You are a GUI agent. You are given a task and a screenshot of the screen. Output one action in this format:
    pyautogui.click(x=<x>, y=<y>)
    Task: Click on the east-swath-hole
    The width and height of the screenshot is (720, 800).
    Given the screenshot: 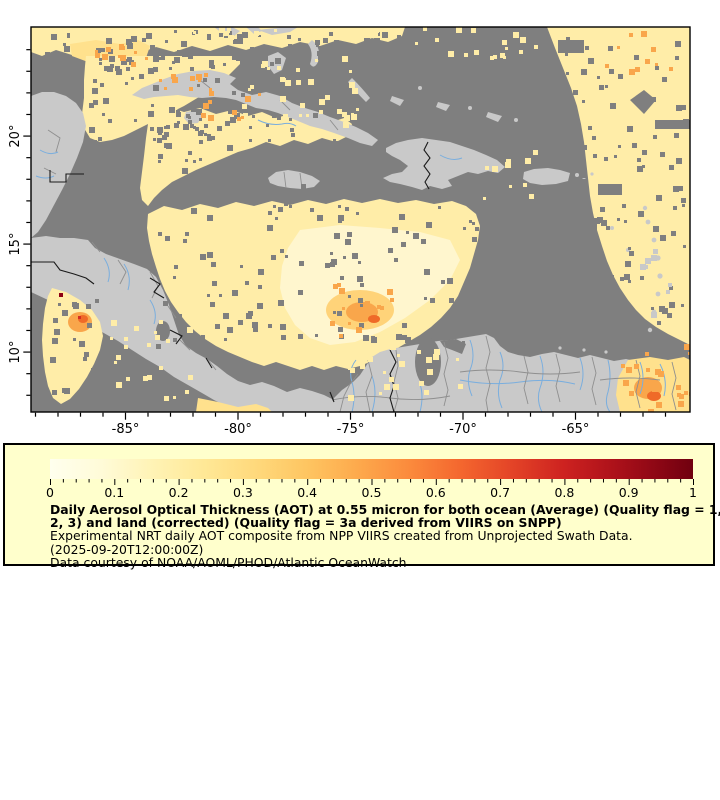 What is the action you would take?
    pyautogui.click(x=610, y=189)
    